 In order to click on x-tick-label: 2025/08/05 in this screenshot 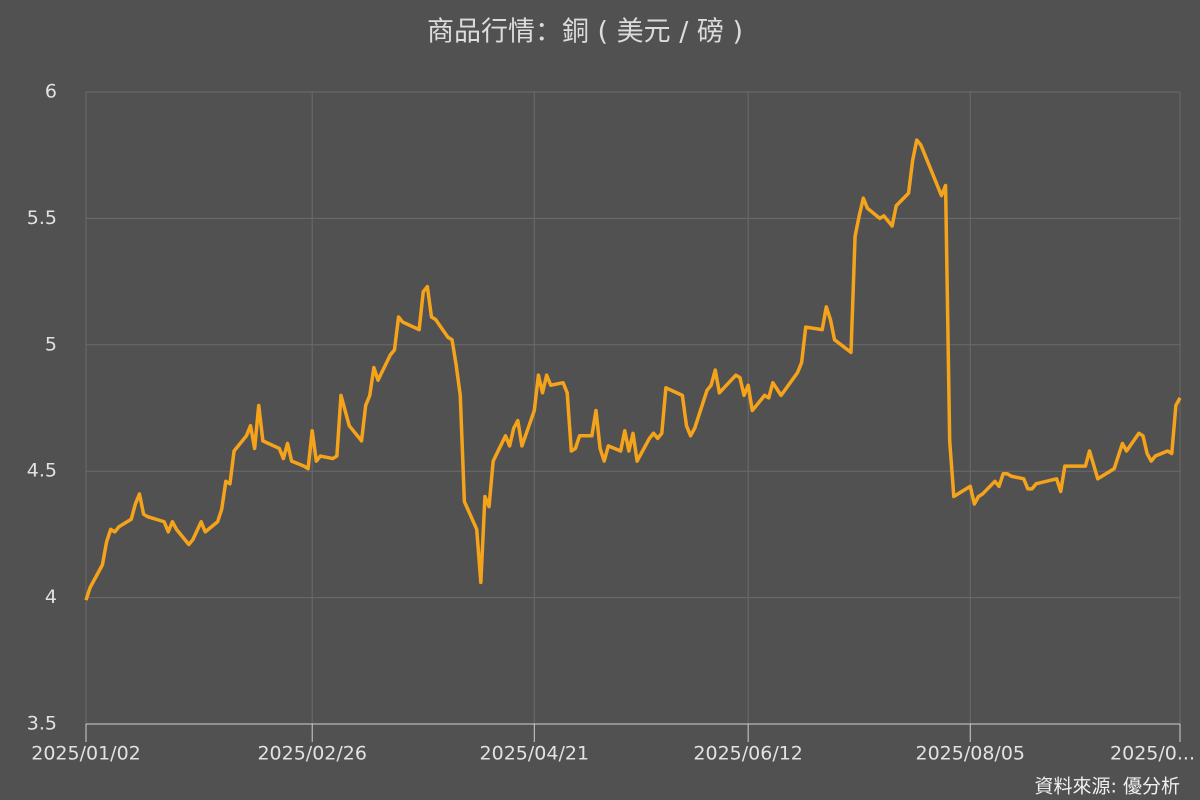, I will do `click(970, 754)`.